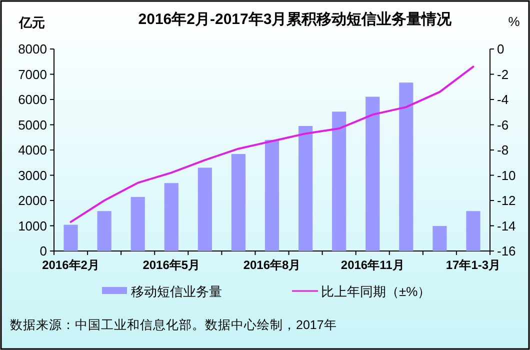 Image resolution: width=530 pixels, height=350 pixels. I want to click on y-tick-label: 6000, so click(32, 99).